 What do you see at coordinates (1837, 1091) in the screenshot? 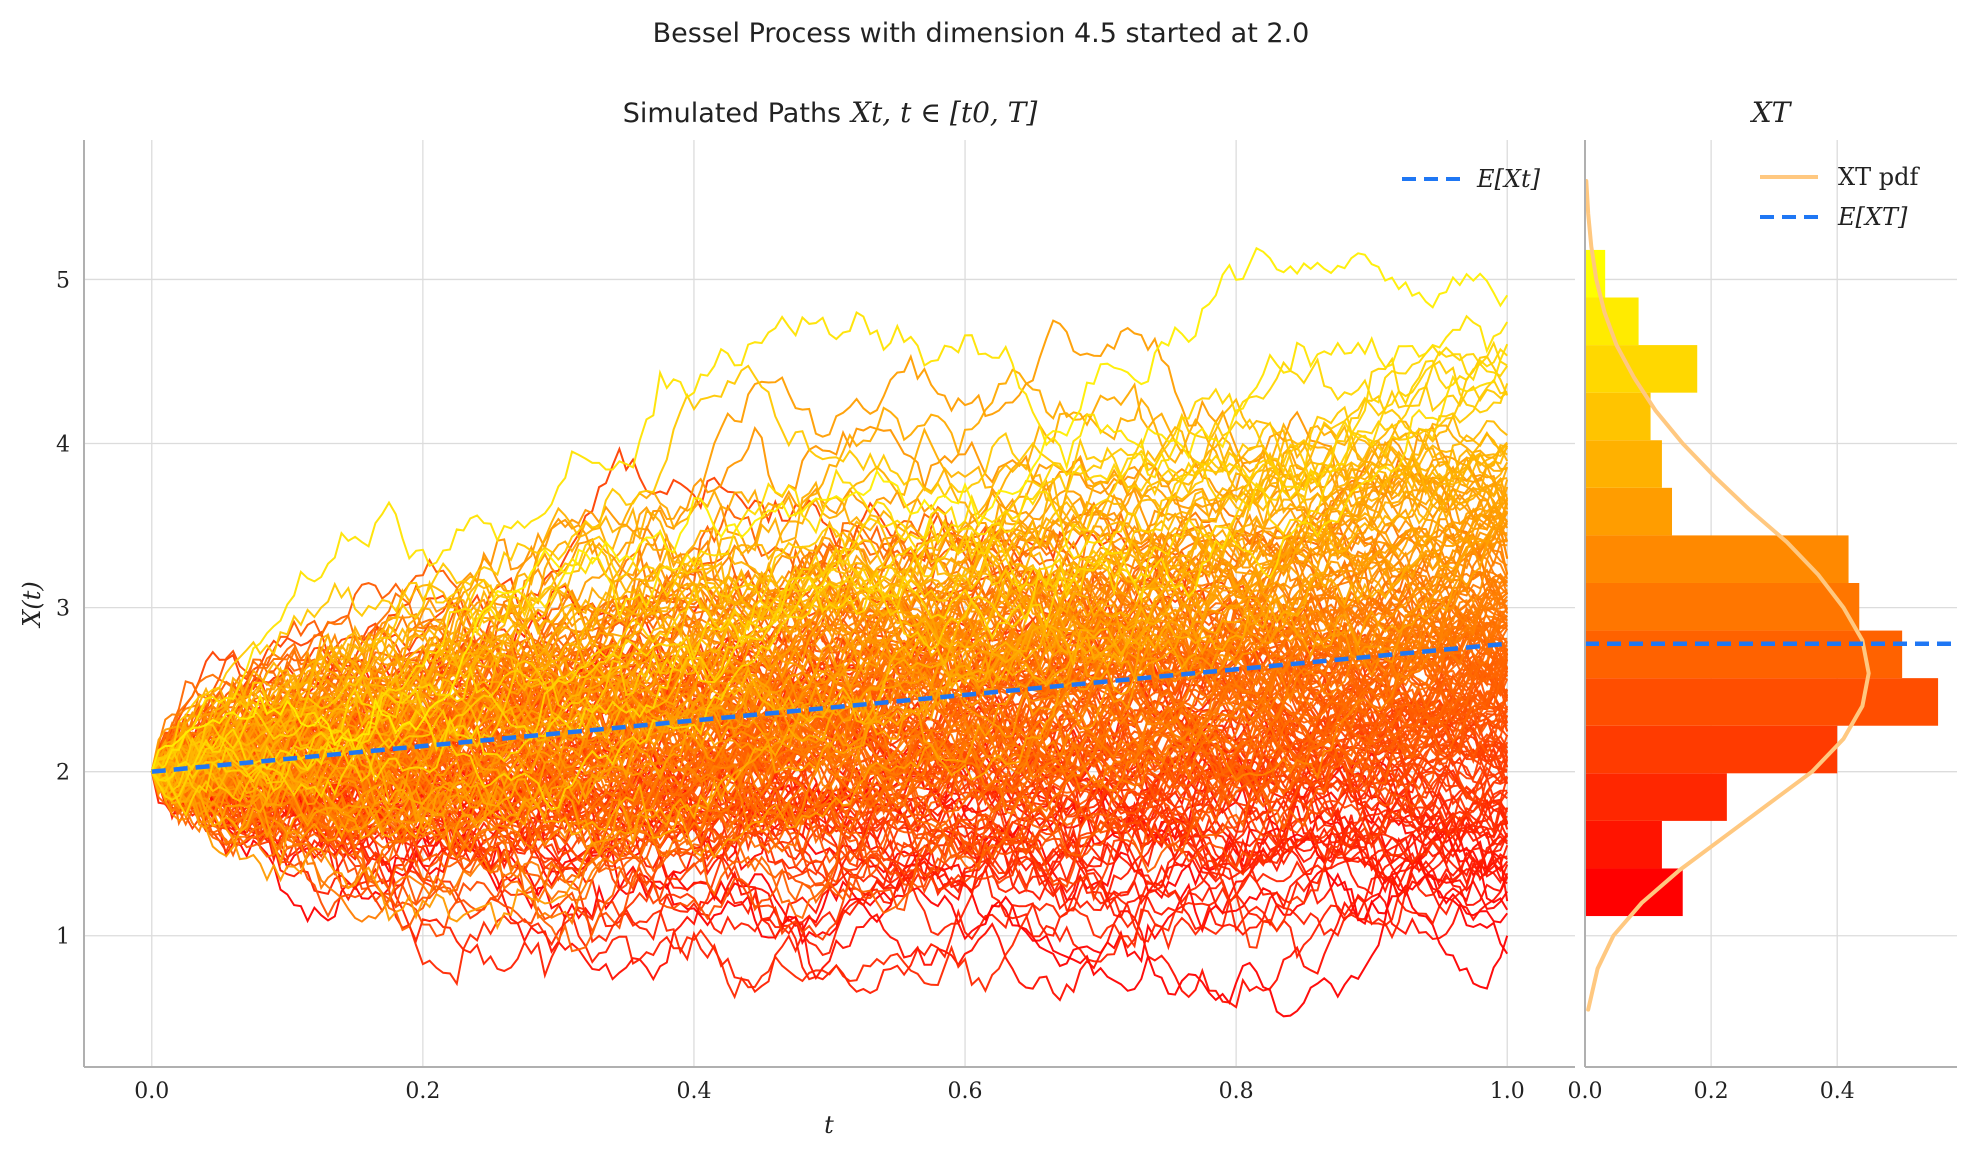
I see `side-x-tick-label: 0.4` at bounding box center [1837, 1091].